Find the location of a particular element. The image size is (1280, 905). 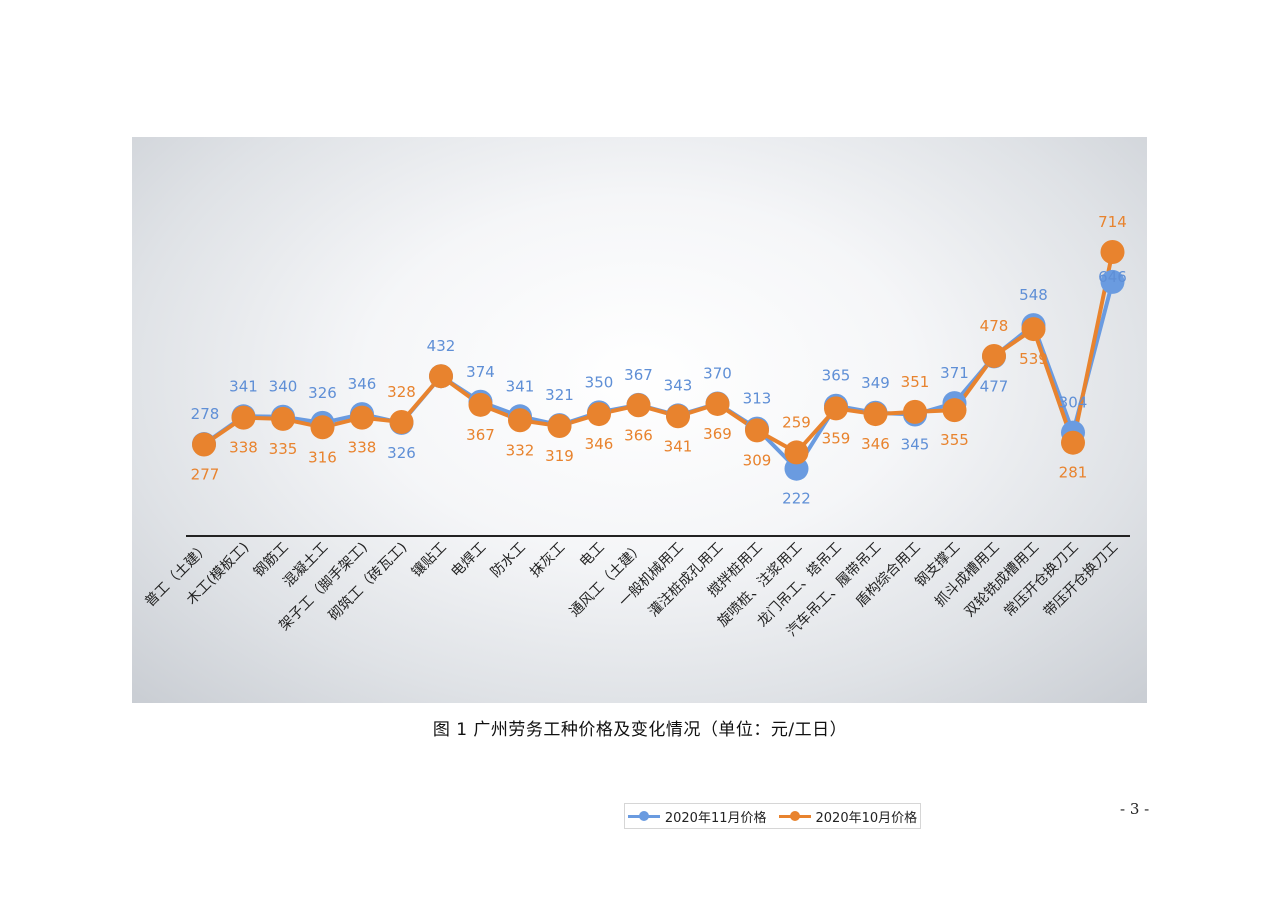

data-label-oct: 366 is located at coordinates (638, 435).